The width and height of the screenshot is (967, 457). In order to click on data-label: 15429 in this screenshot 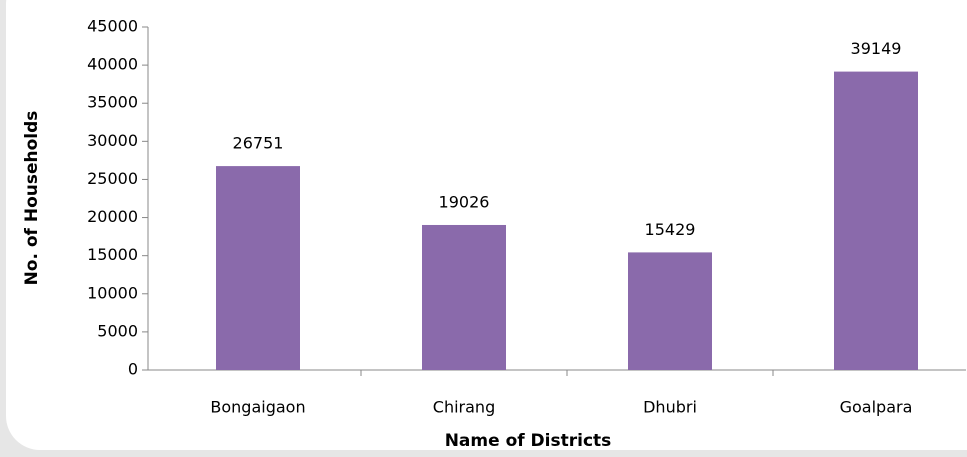, I will do `click(670, 229)`.